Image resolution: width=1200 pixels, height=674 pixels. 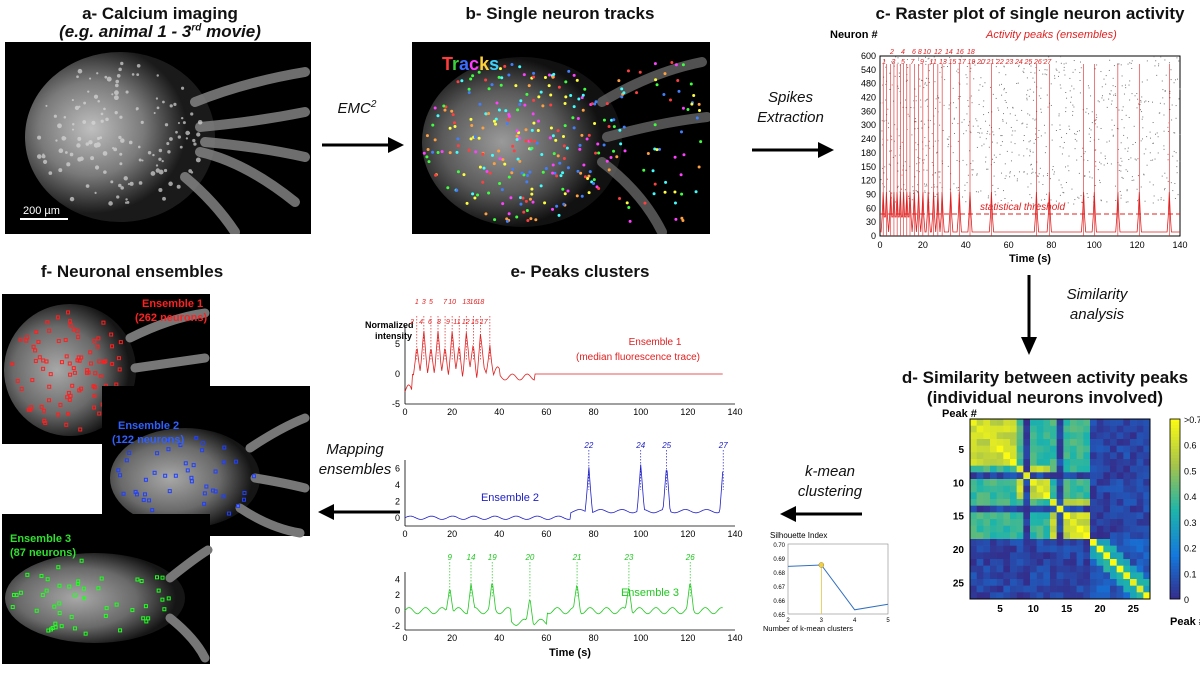 I want to click on colorbar-frame, so click(x=1175, y=509).